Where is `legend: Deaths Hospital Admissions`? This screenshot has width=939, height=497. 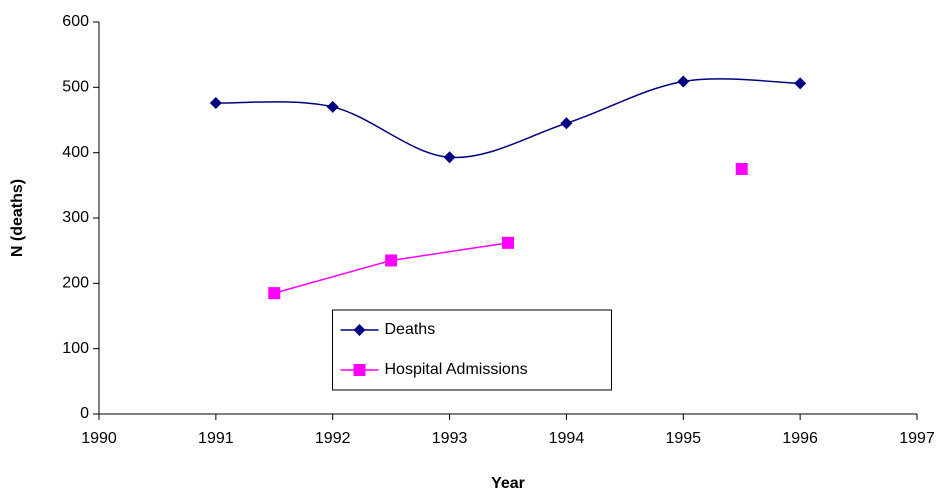 legend: Deaths Hospital Admissions is located at coordinates (472, 350).